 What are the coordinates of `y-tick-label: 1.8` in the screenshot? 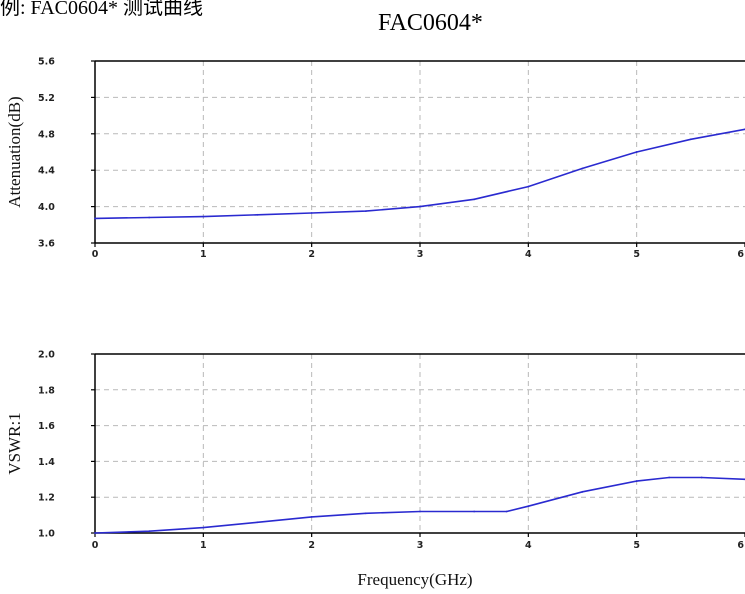 It's located at (46, 390).